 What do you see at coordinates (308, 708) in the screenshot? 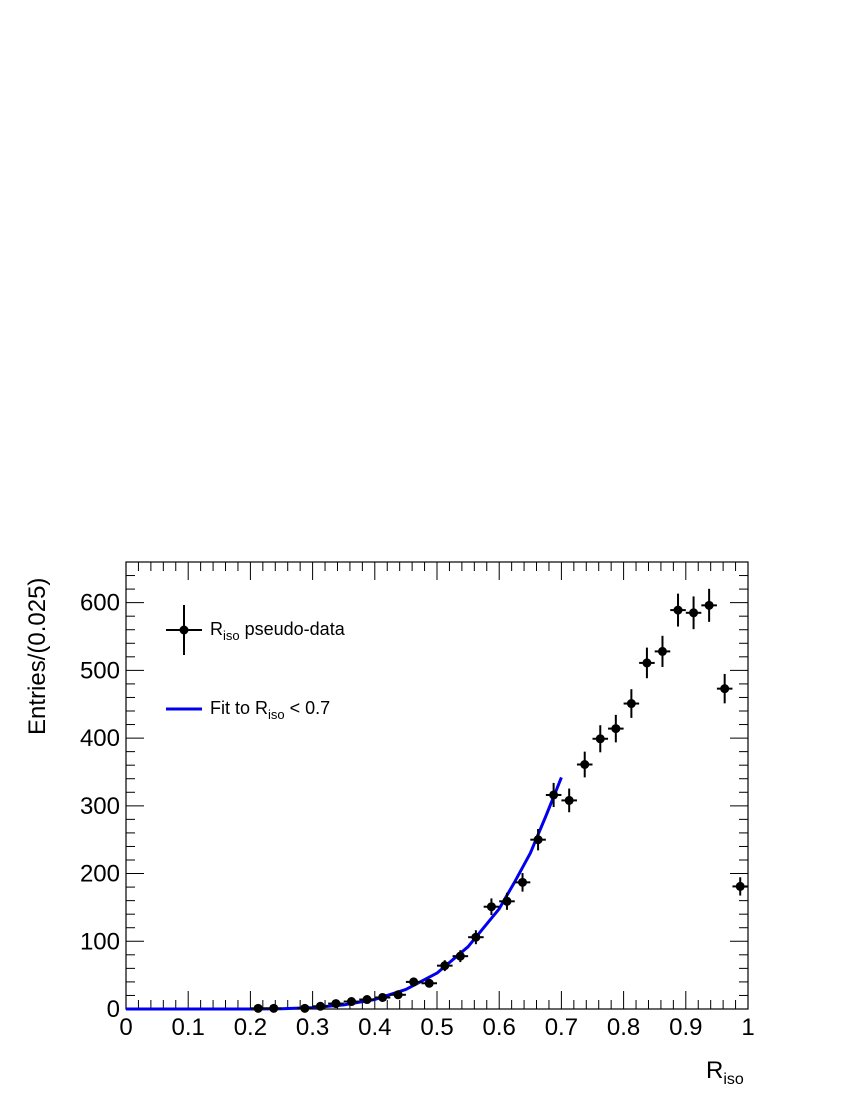
I see `legend-fit-label-suffix: < 0.7` at bounding box center [308, 708].